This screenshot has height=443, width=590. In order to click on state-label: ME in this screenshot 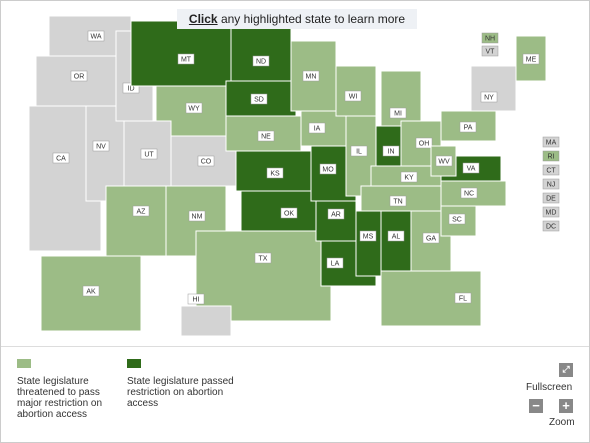, I will do `click(531, 59)`.